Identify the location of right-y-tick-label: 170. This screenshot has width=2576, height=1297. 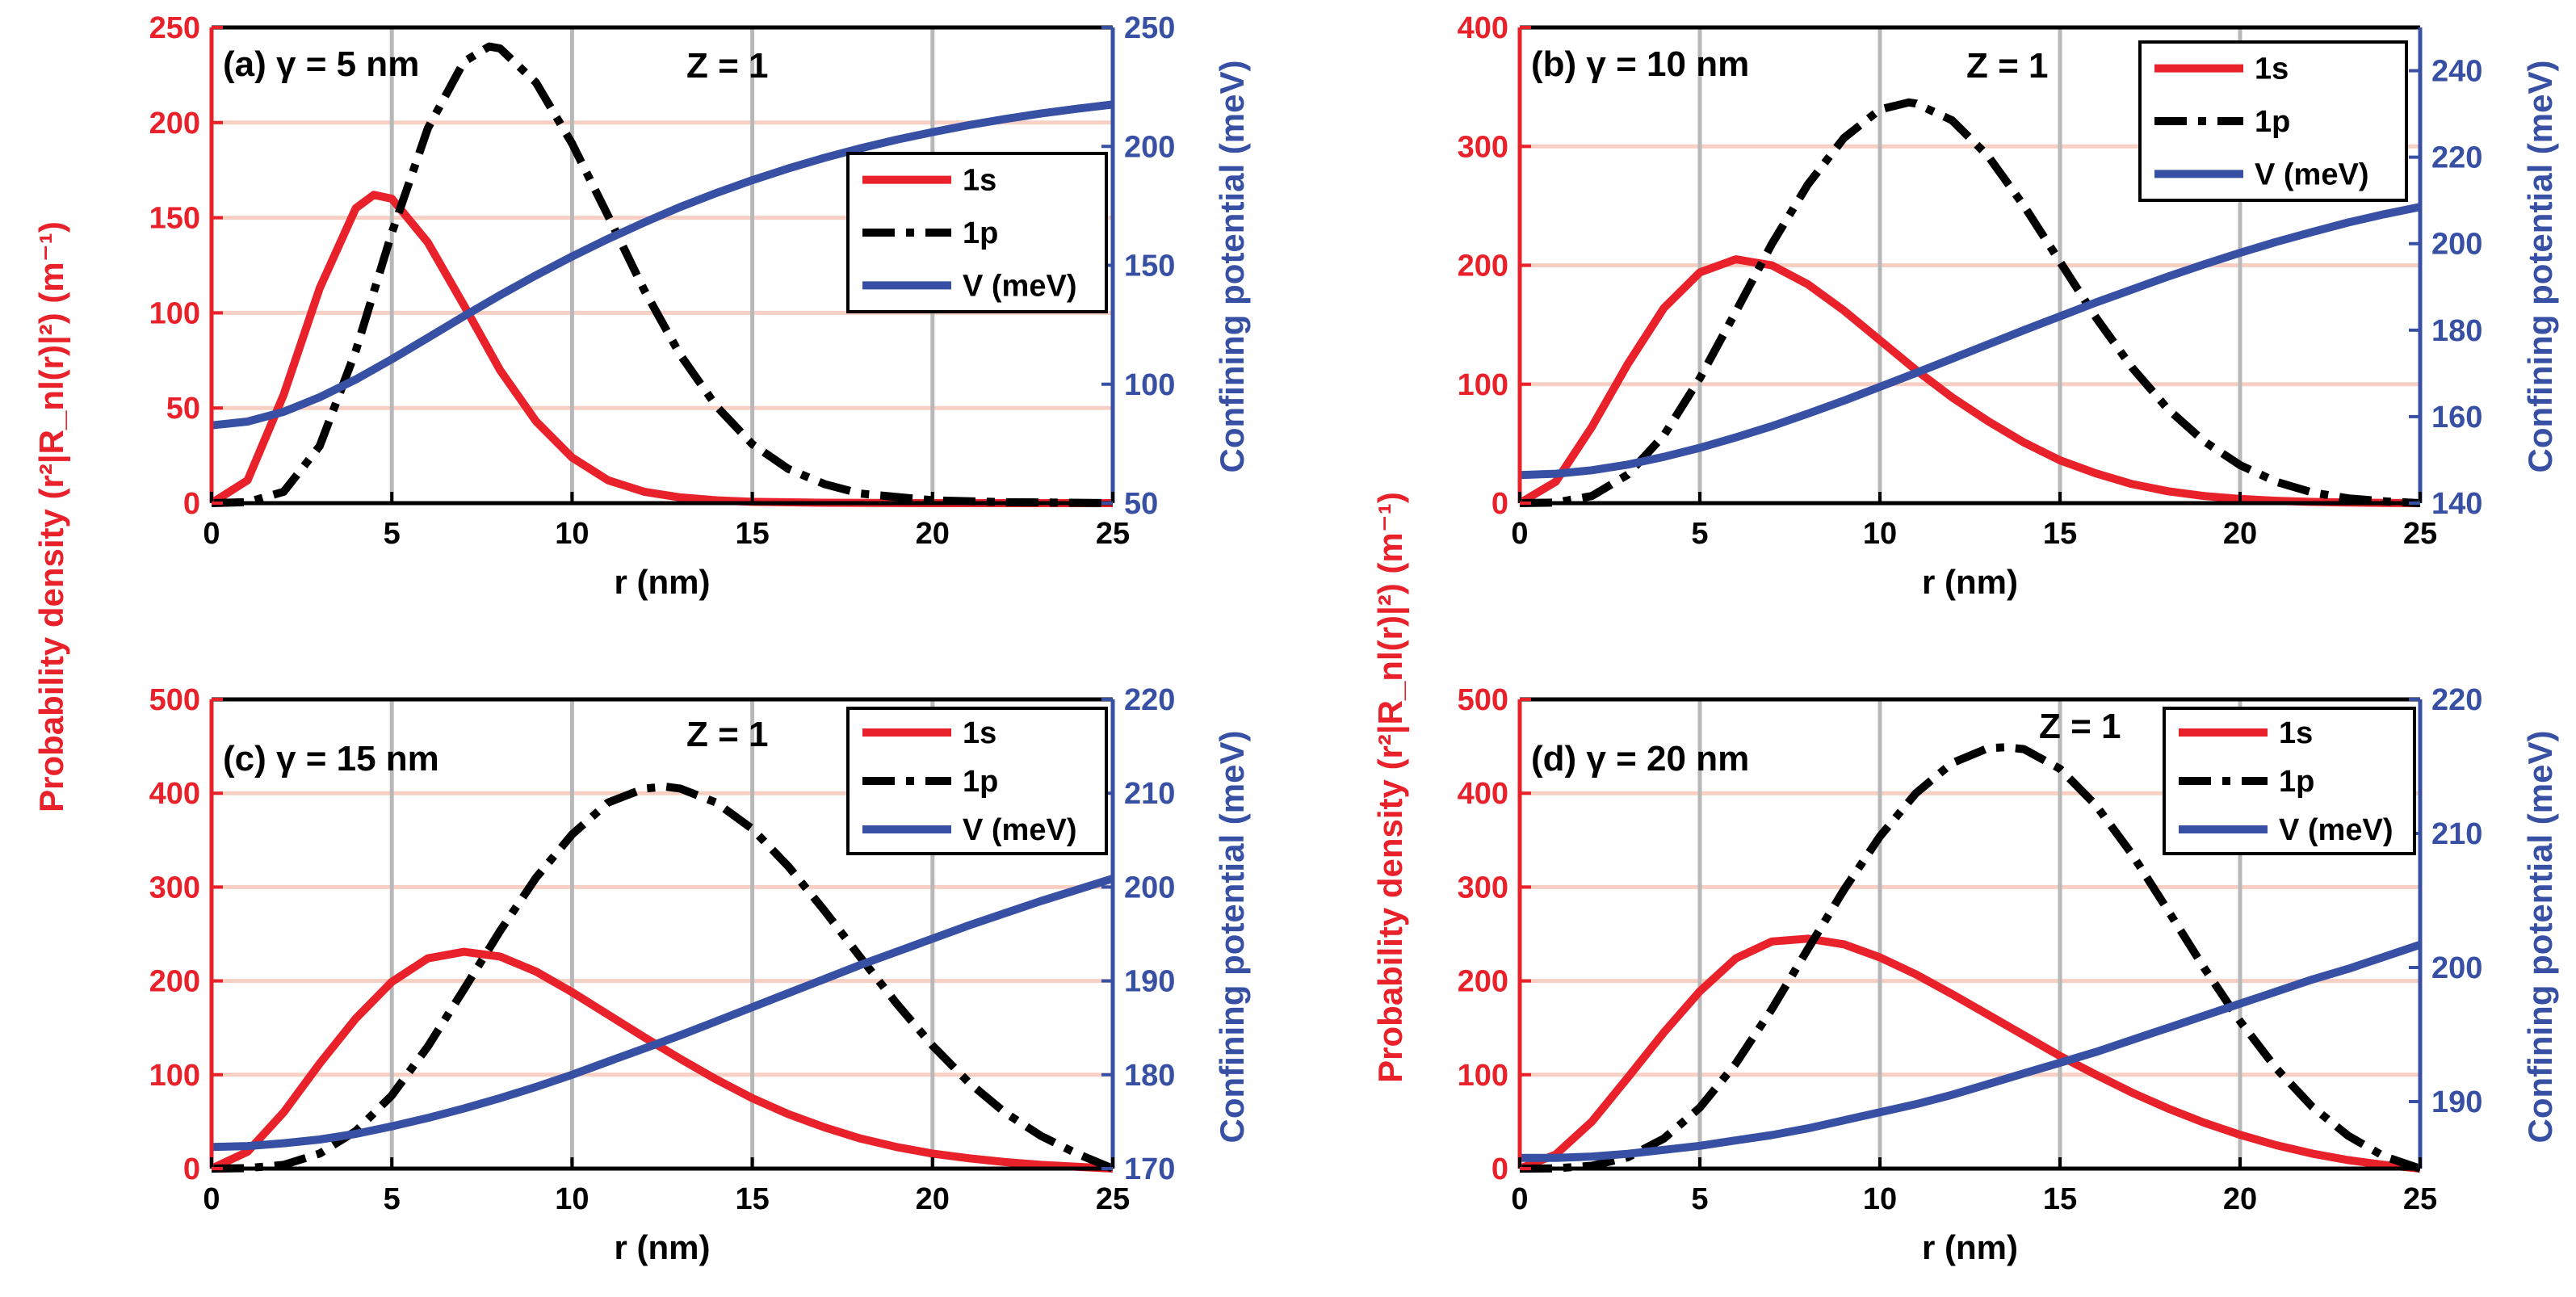
(1149, 1169).